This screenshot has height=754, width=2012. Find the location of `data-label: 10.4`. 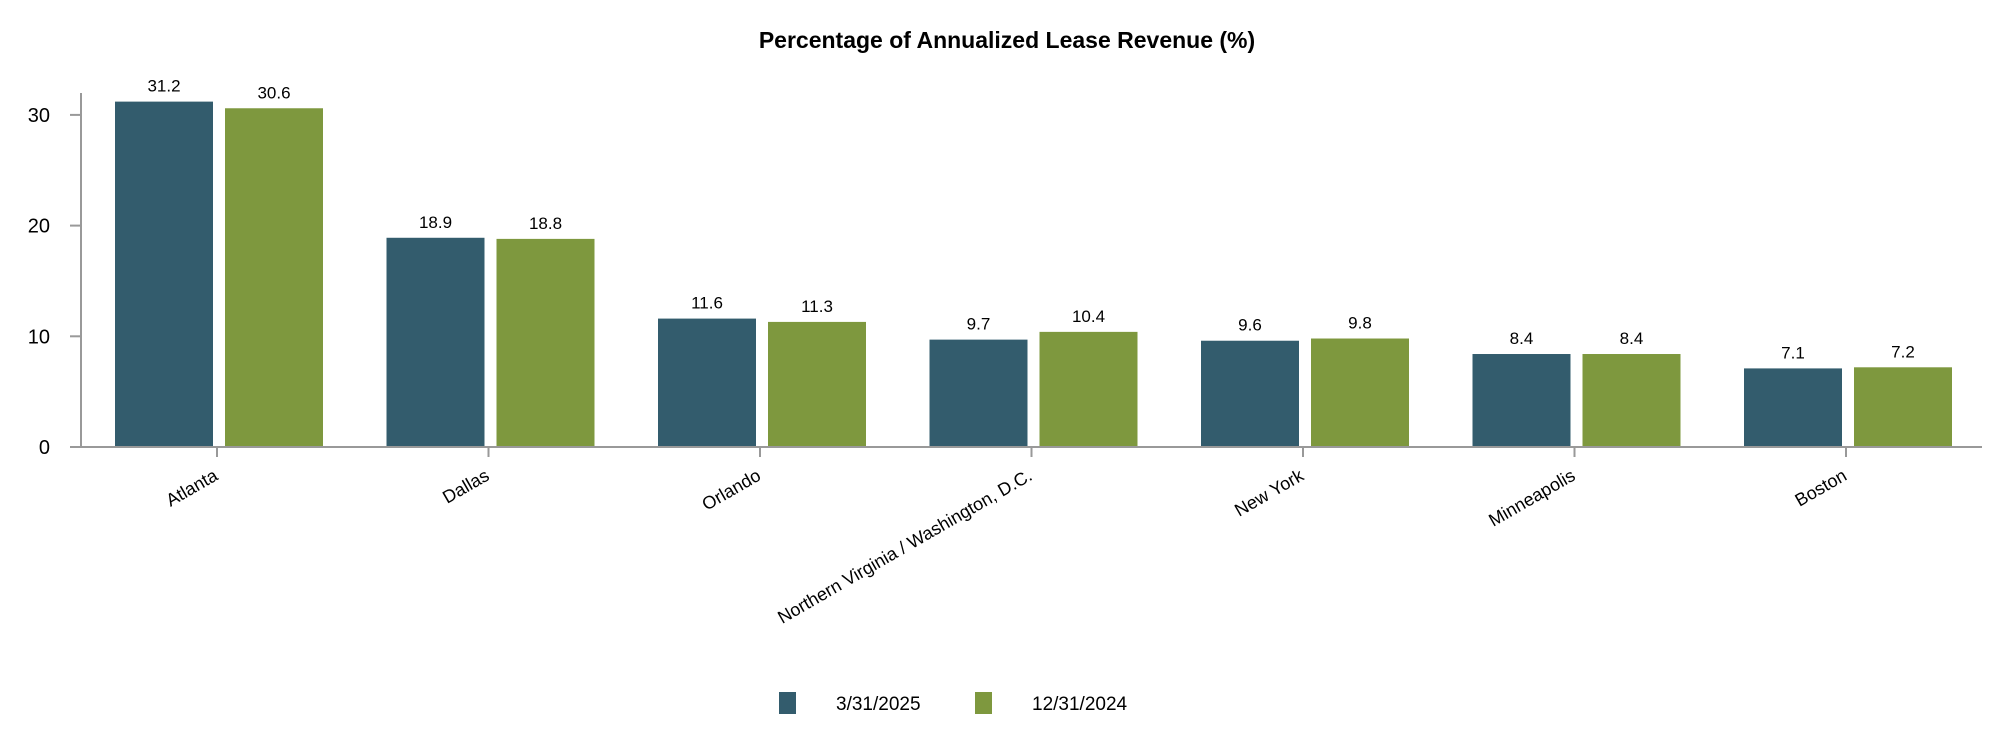

data-label: 10.4 is located at coordinates (1088, 316).